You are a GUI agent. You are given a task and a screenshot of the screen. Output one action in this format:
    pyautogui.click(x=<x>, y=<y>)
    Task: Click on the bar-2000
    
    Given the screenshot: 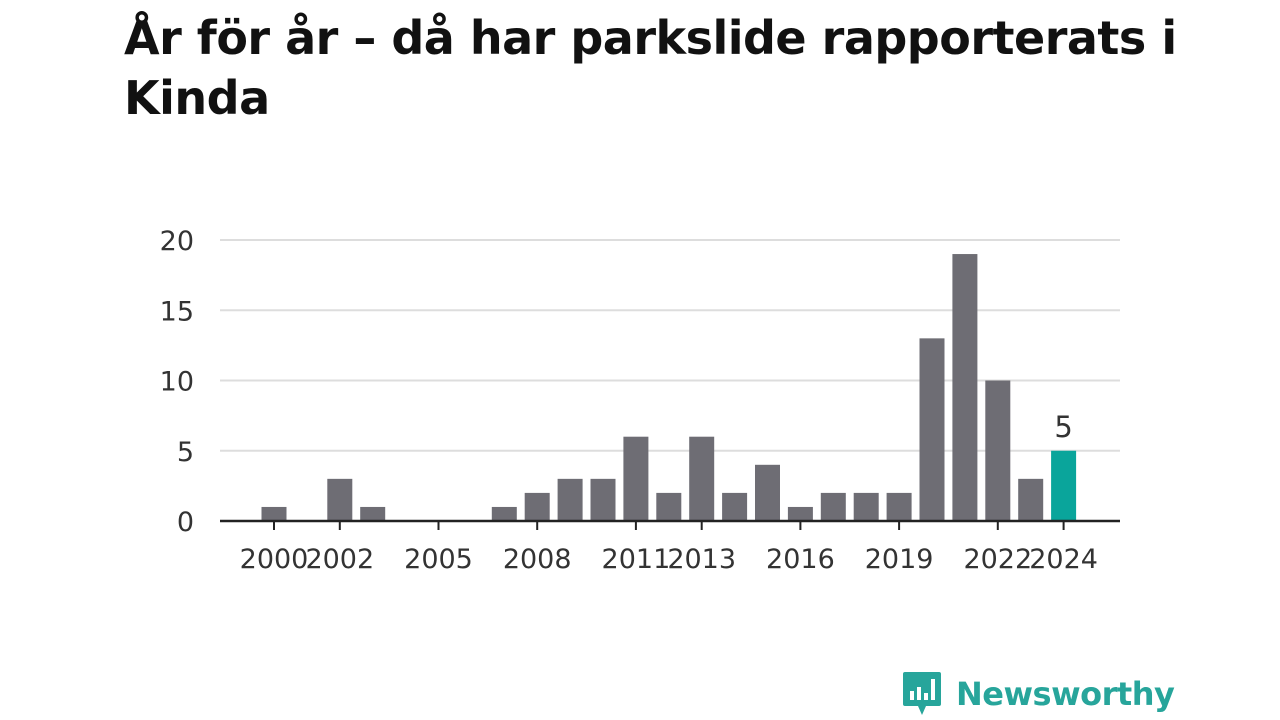 What is the action you would take?
    pyautogui.click(x=274, y=513)
    